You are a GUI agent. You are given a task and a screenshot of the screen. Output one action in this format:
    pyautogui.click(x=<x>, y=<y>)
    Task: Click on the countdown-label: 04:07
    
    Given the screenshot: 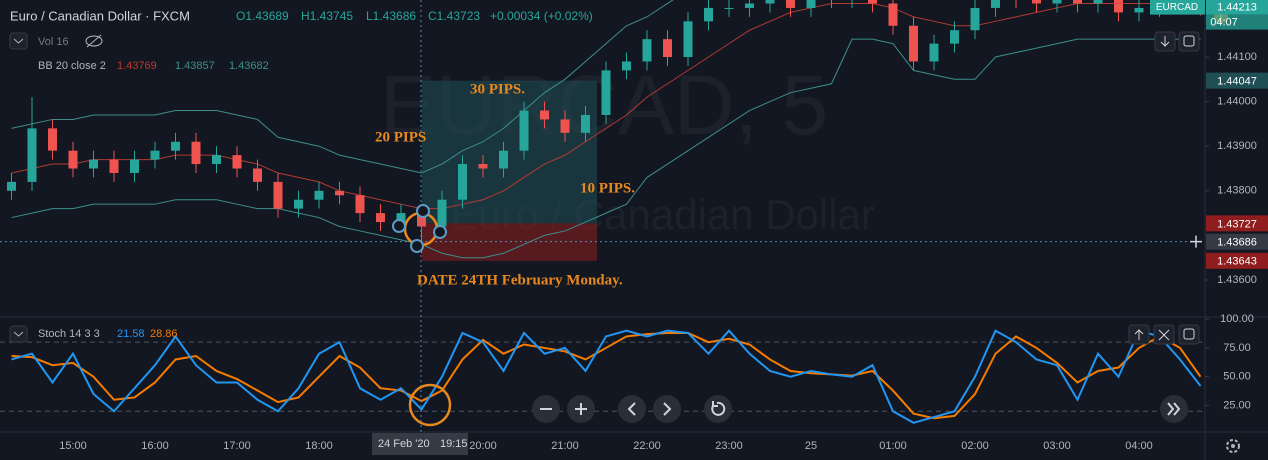 What is the action you would take?
    pyautogui.click(x=1224, y=23)
    